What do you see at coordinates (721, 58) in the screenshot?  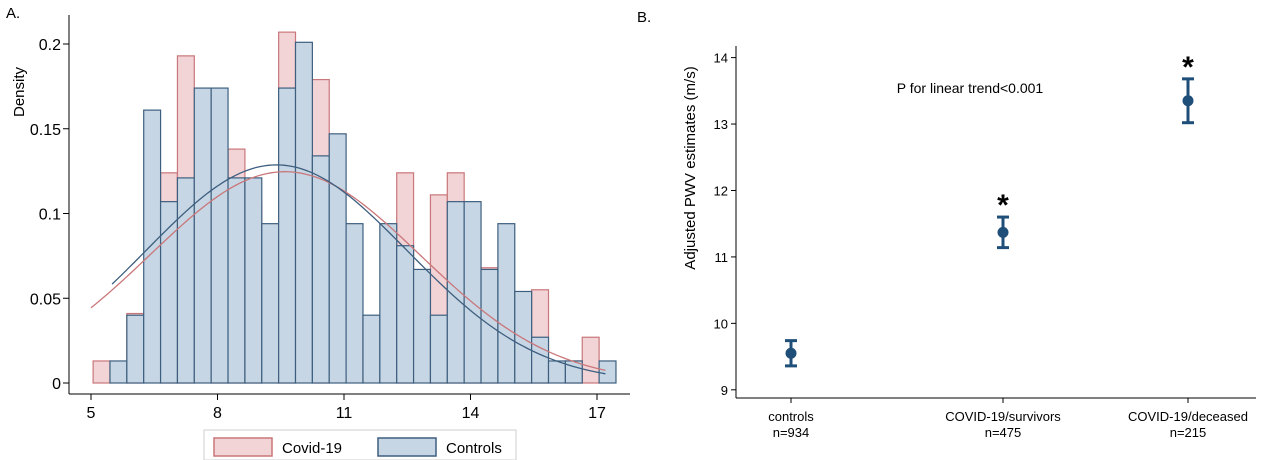 I see `panel-b-y-tick-label: 14` at bounding box center [721, 58].